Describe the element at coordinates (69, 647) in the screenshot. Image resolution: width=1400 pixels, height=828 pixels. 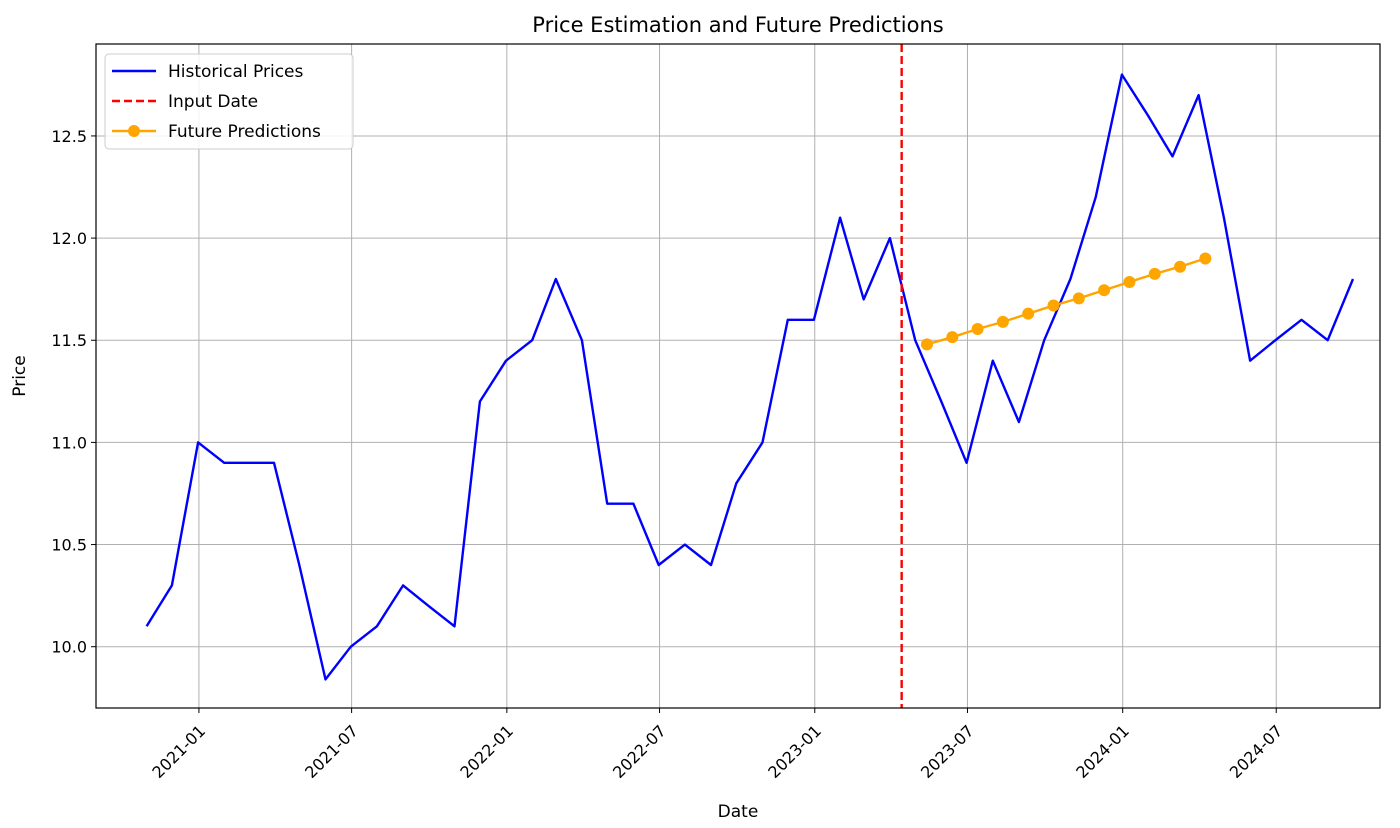
I see `y-tick-label: 10.0` at that location.